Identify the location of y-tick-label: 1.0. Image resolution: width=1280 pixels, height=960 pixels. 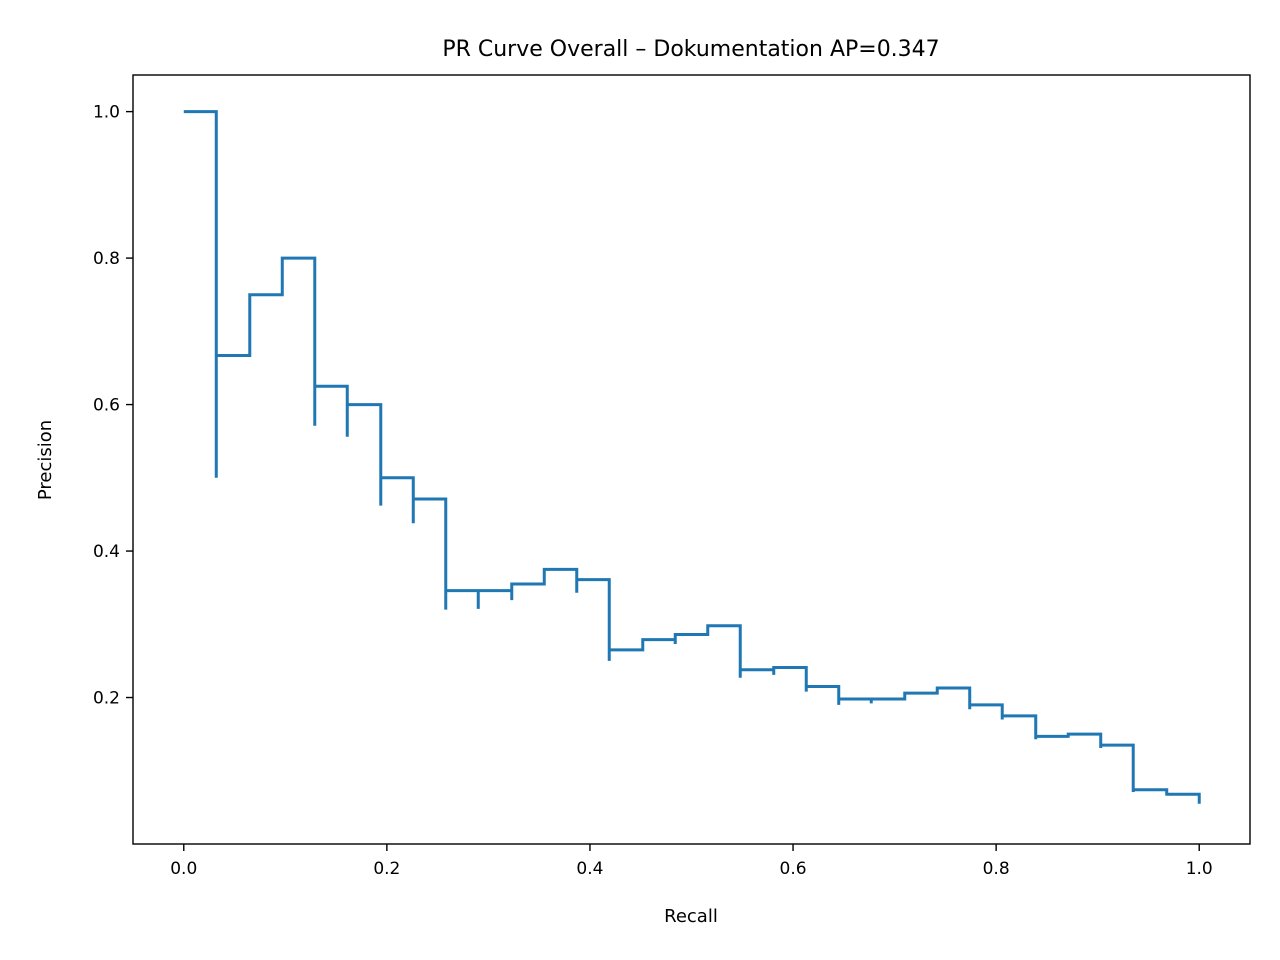
(106, 113).